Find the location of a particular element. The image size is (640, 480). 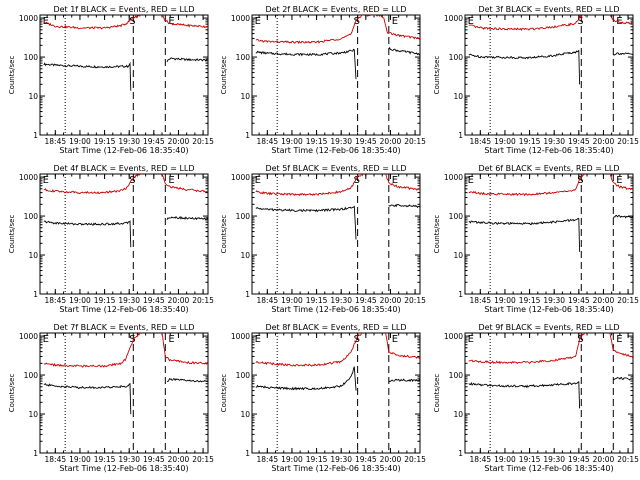

panel-title: Det 7f BLACK = Events, RED = LLD is located at coordinates (123, 327).